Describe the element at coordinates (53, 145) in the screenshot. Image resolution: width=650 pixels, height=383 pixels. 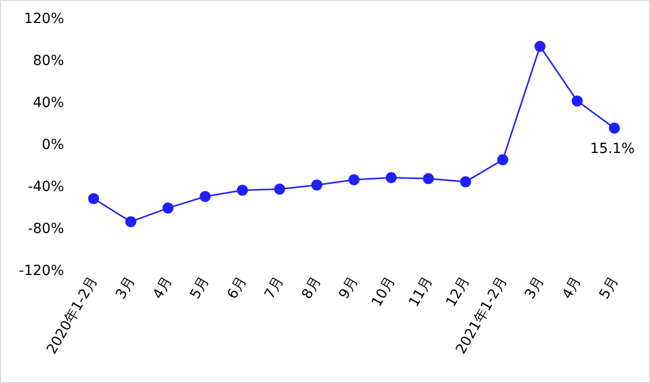
I see `y-tick-label: 0%` at that location.